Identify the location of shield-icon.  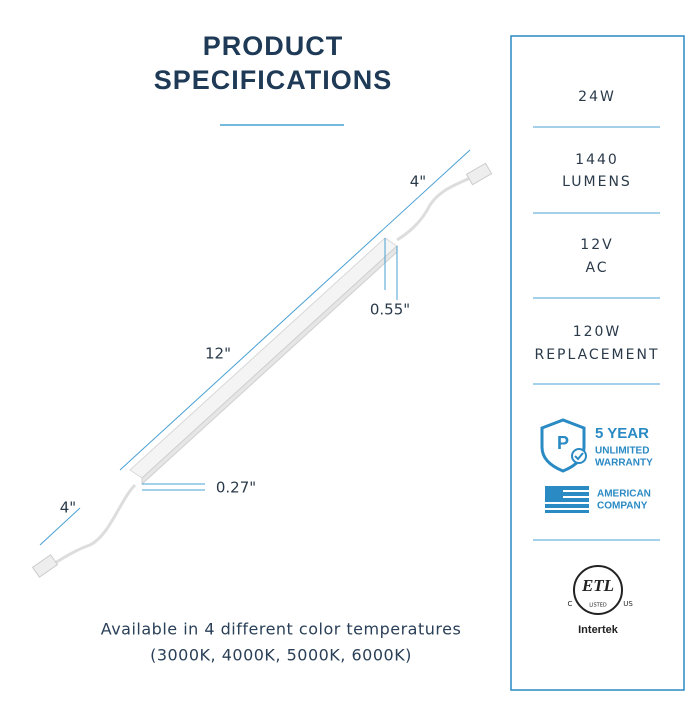
(563, 445).